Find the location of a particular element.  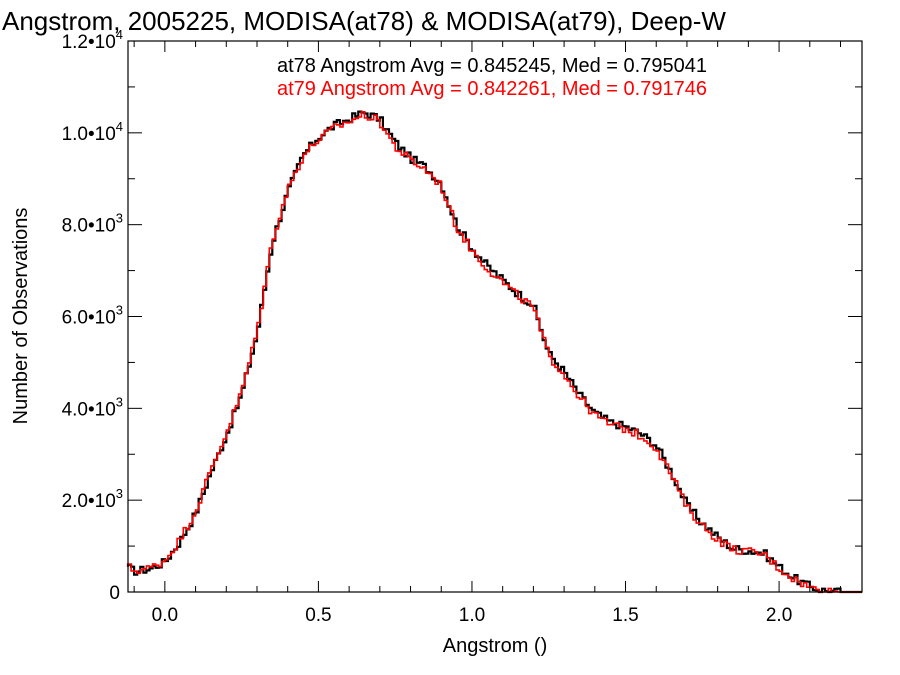

x-tick-label: 0.0 is located at coordinates (165, 615).